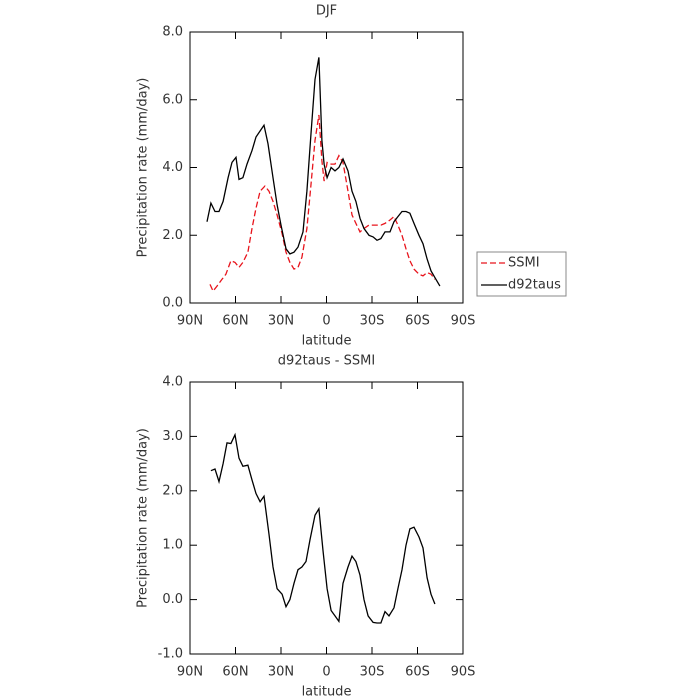 The width and height of the screenshot is (700, 700). Describe the element at coordinates (521, 274) in the screenshot. I see `legend-box` at that location.